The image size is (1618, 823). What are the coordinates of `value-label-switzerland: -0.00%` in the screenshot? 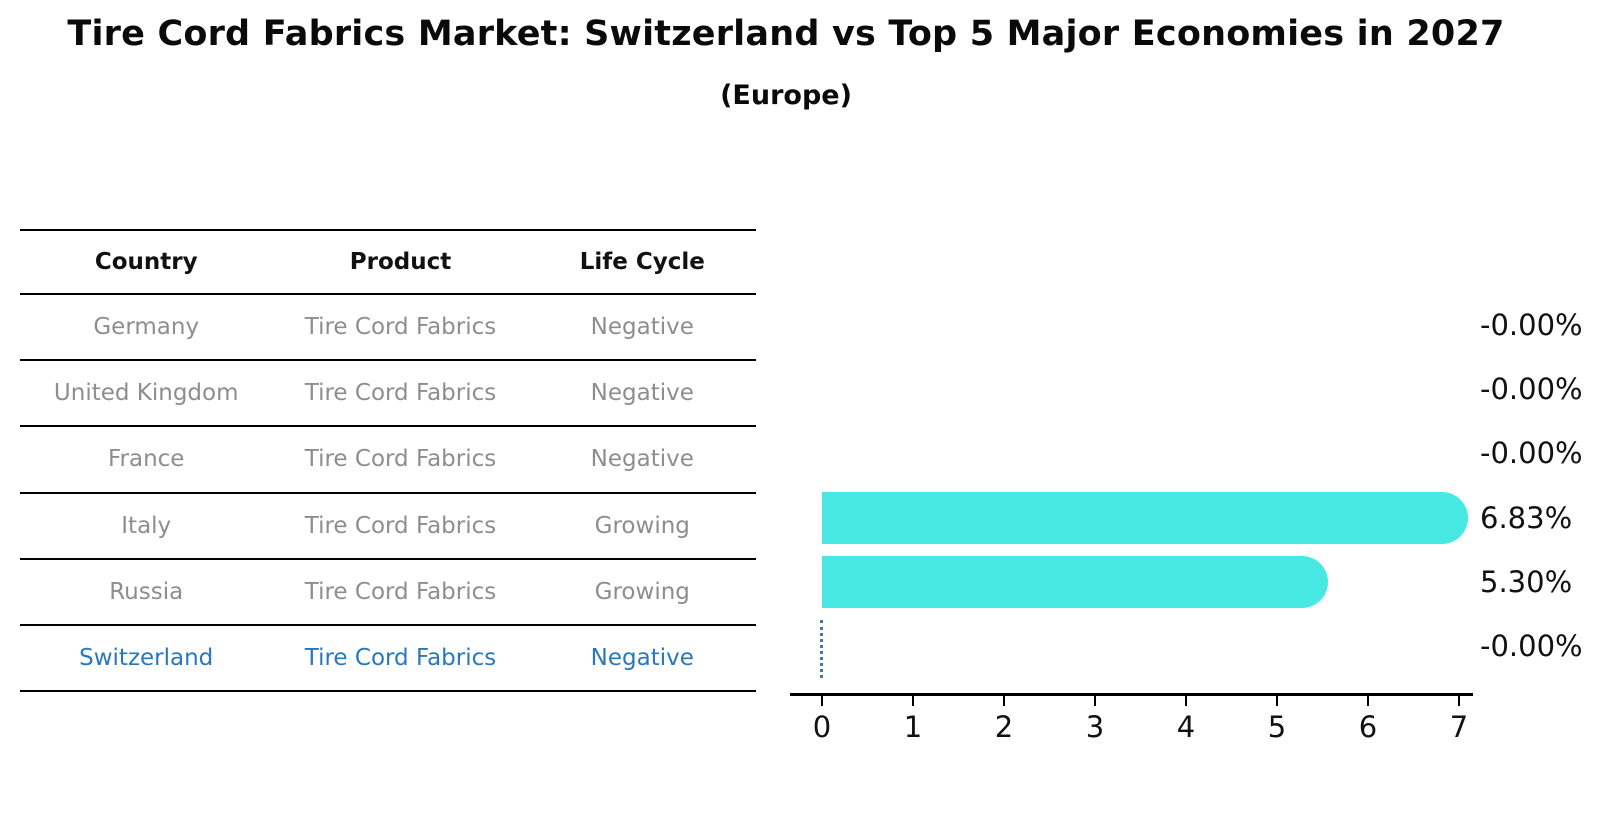 It's located at (1531, 646).